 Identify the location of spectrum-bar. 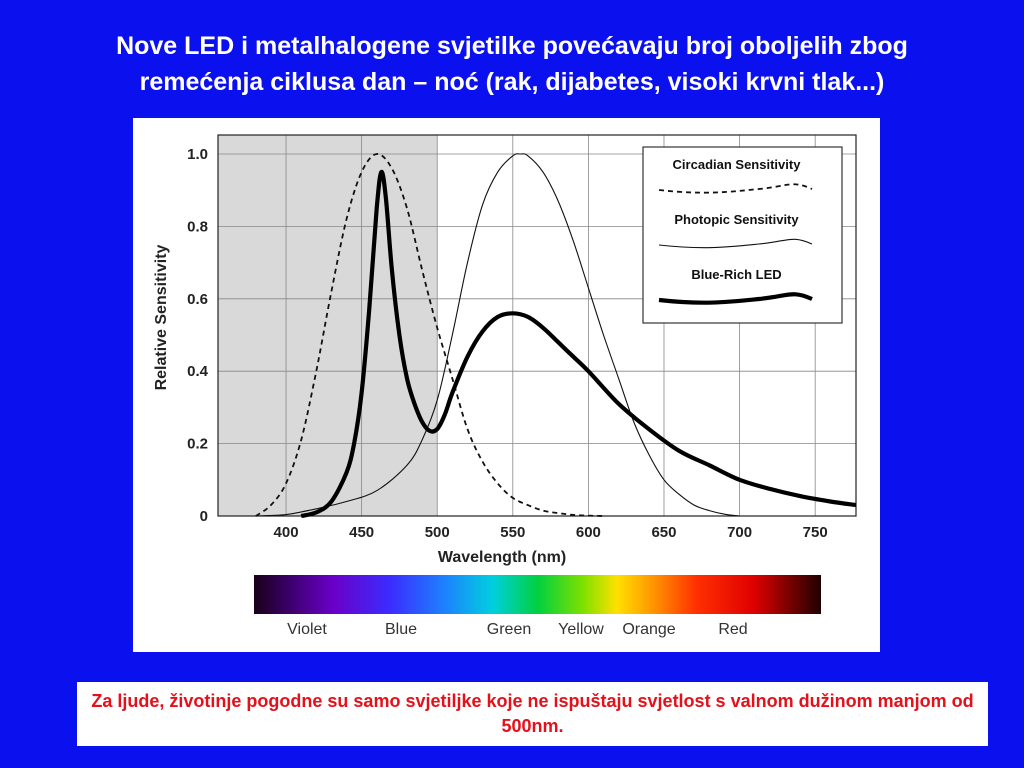
(537, 594).